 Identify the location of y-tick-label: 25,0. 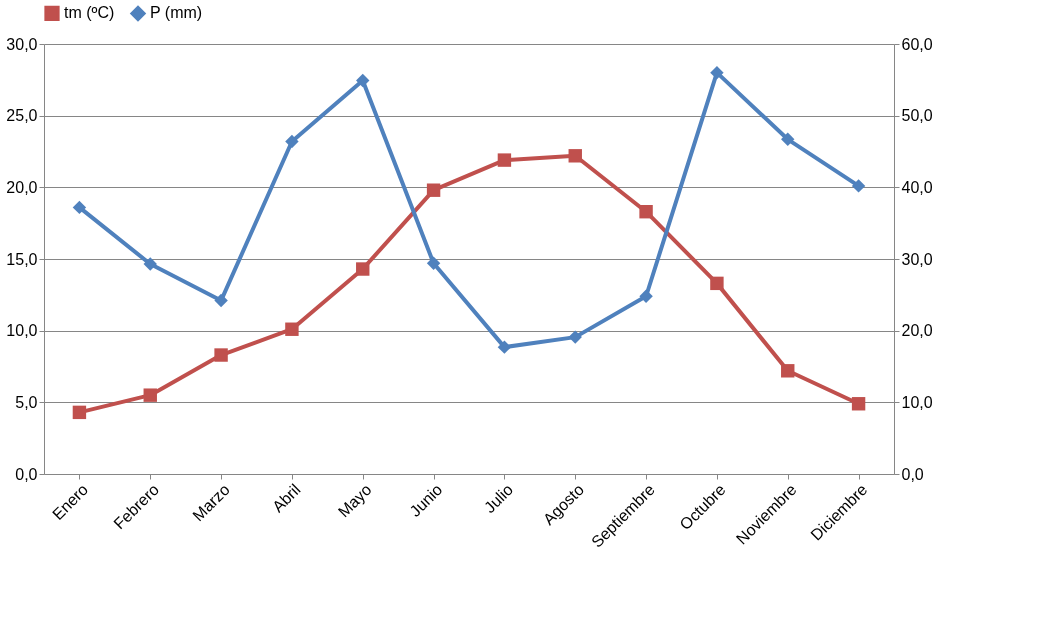
(22, 116).